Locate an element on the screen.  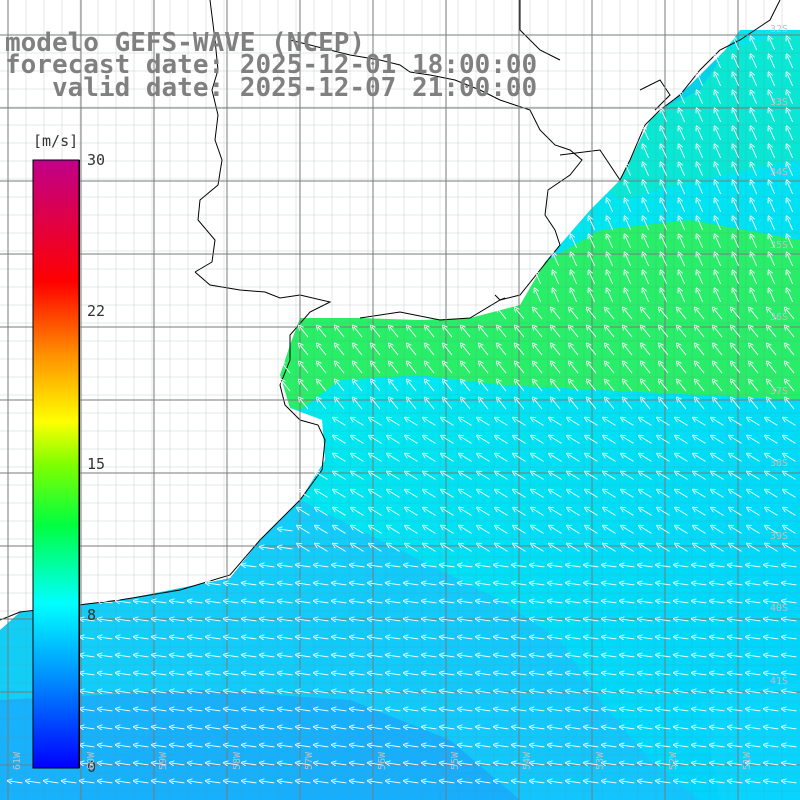
lon-label-59w: 59W is located at coordinates (163, 760).